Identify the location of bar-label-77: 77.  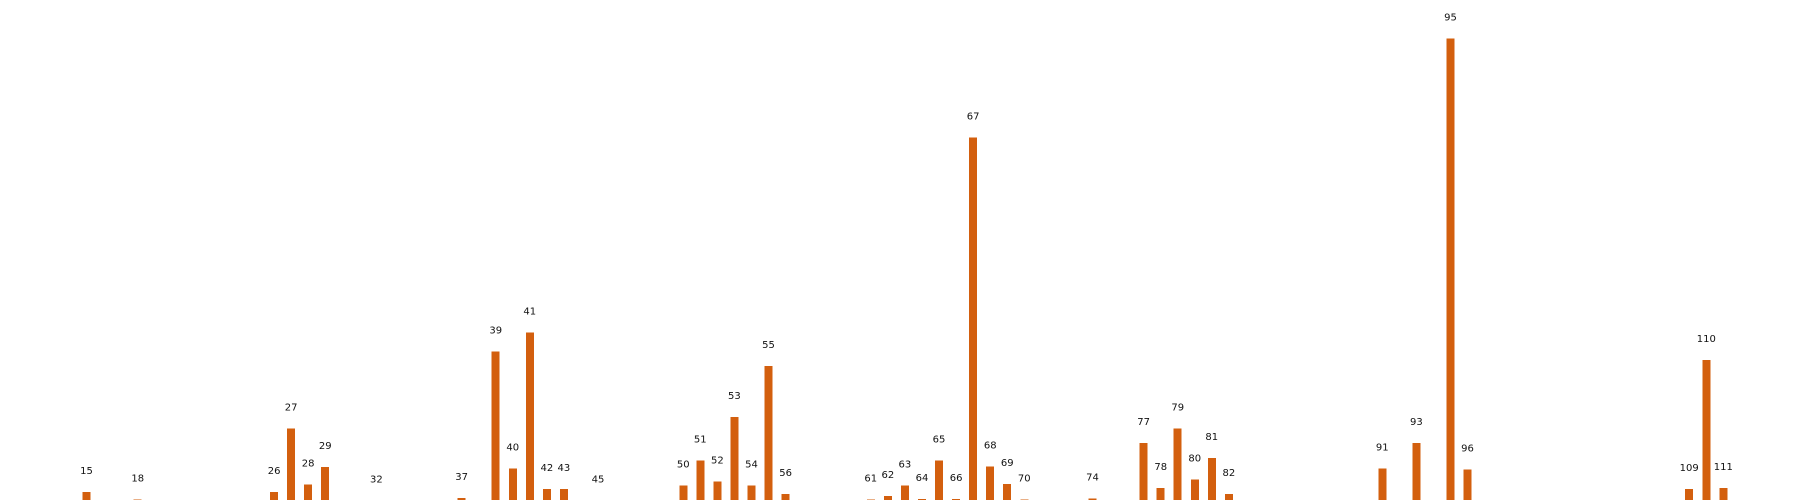
(1143, 422).